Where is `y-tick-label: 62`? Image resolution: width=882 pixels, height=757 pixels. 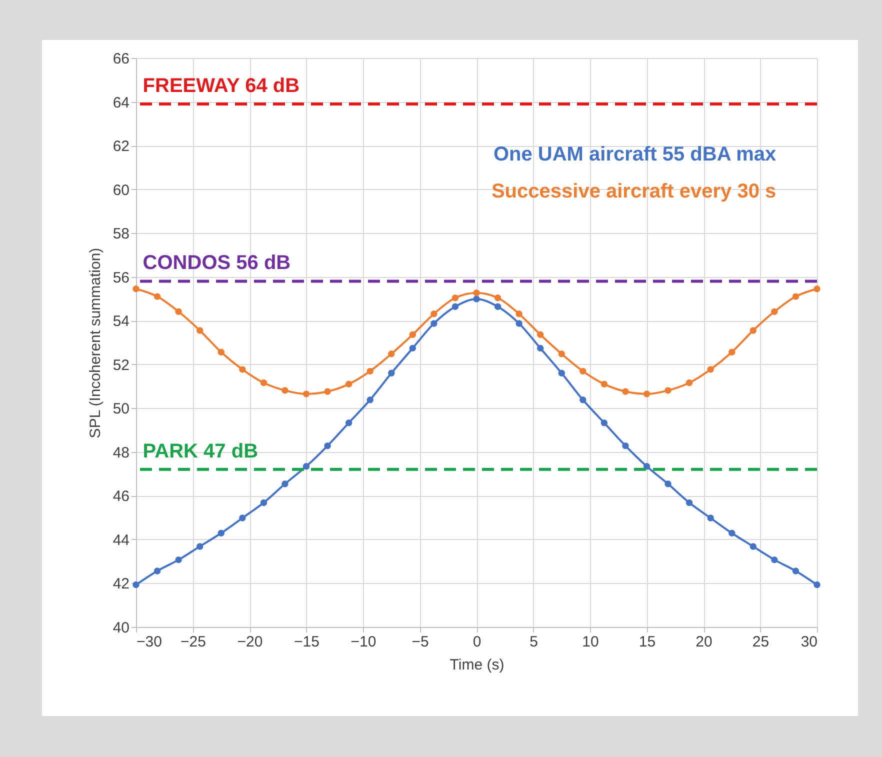
y-tick-label: 62 is located at coordinates (121, 147).